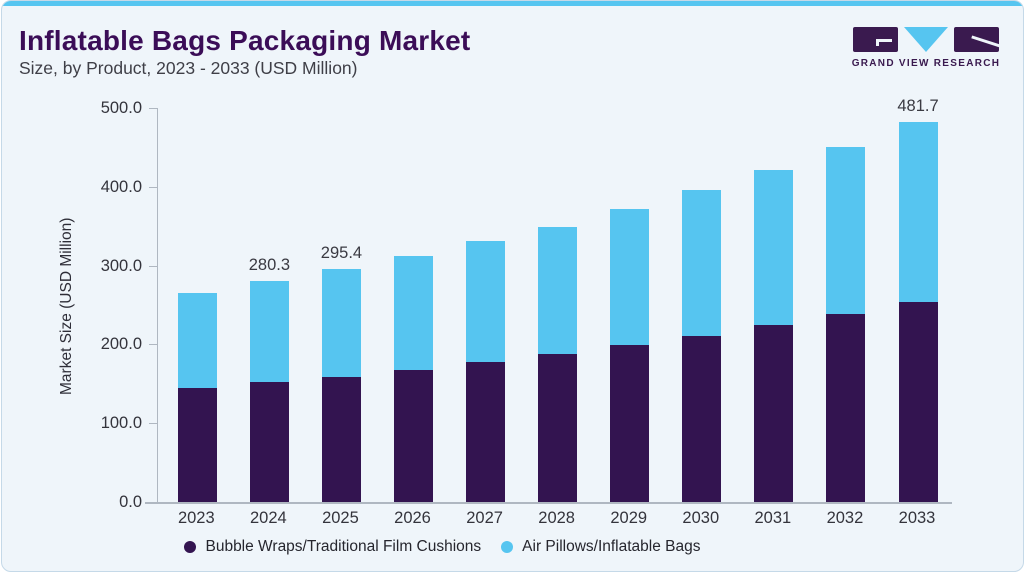 This screenshot has height=576, width=1025. I want to click on x-tick-label-2025: 2025, so click(340, 518).